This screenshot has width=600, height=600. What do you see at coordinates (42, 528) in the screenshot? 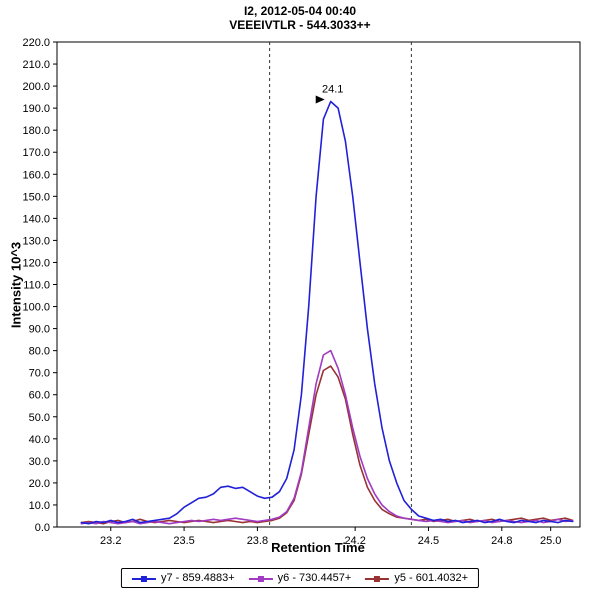
I see `y-tick-label: 0.0` at bounding box center [42, 528].